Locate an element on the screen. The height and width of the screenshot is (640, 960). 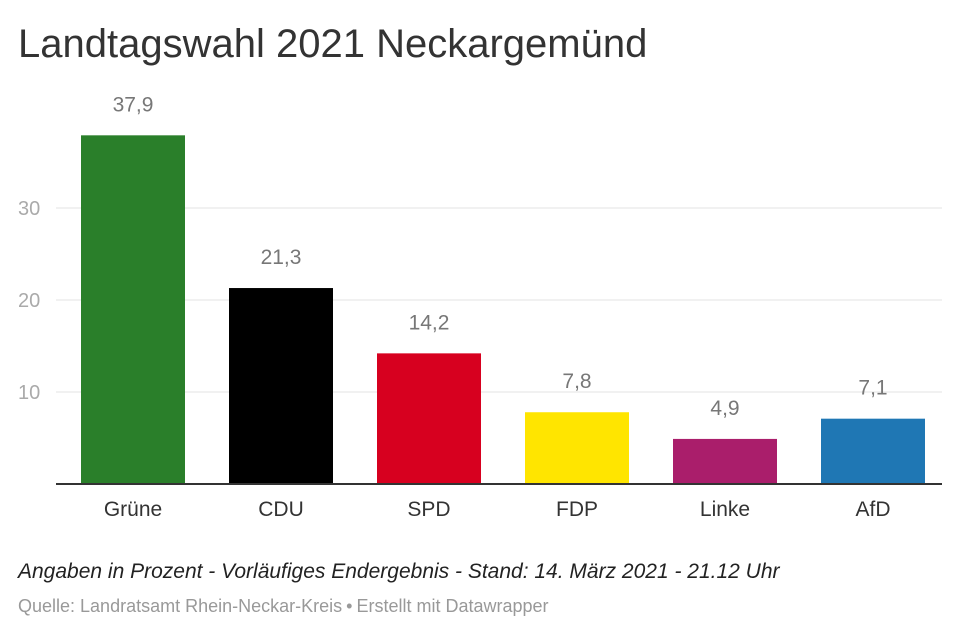
chart-title: Landtagswahl 2021 Neckargemünd is located at coordinates (333, 44).